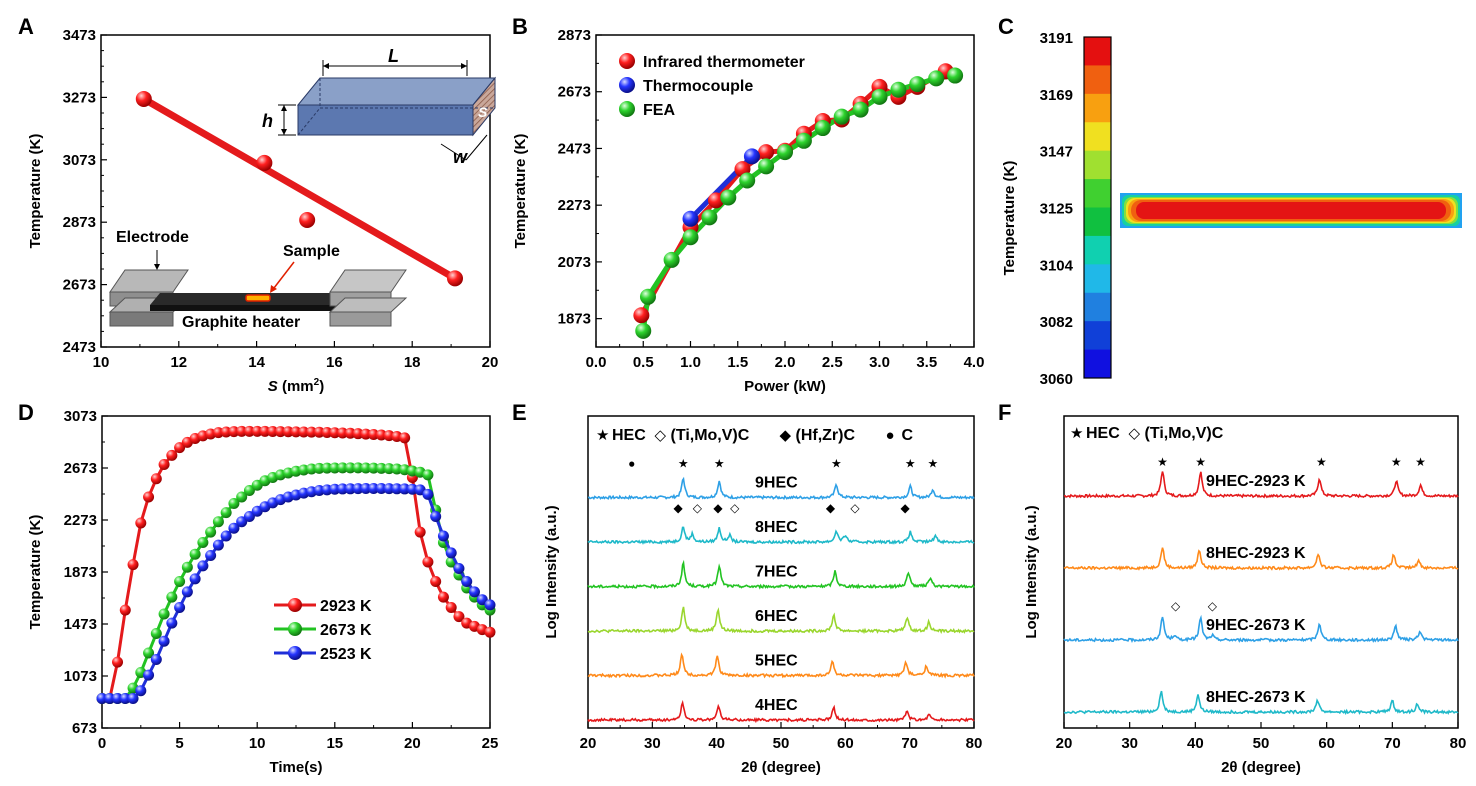  I want to click on x-tick-label: 4.0, so click(974, 362).